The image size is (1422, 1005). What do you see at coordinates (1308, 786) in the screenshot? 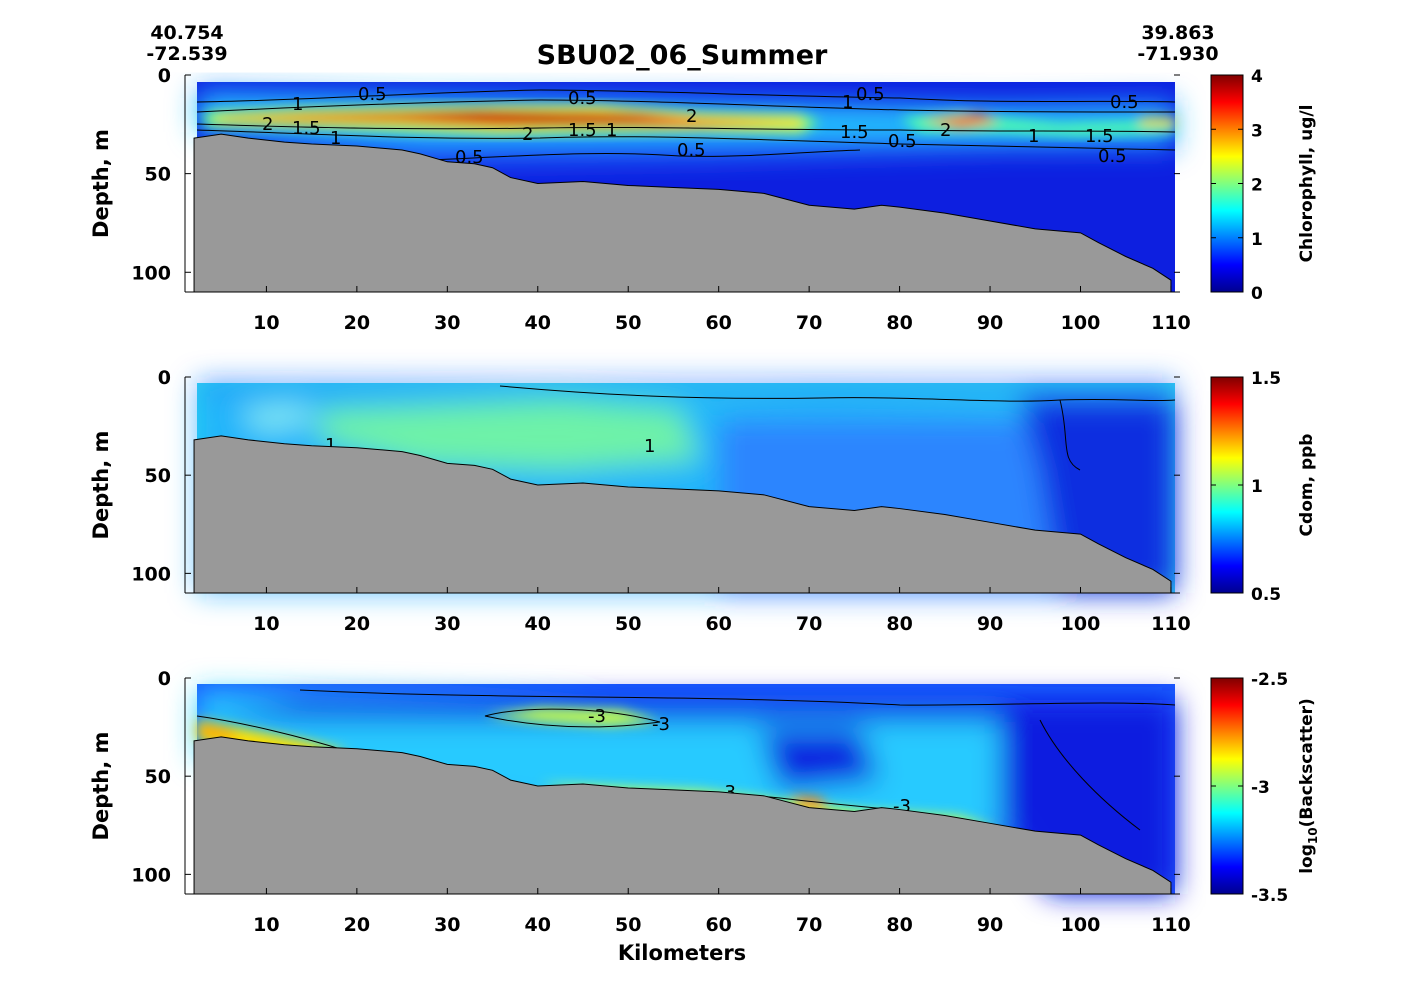
I see `backscatter-colorbar-label: log10(Backscatter)` at bounding box center [1308, 786].